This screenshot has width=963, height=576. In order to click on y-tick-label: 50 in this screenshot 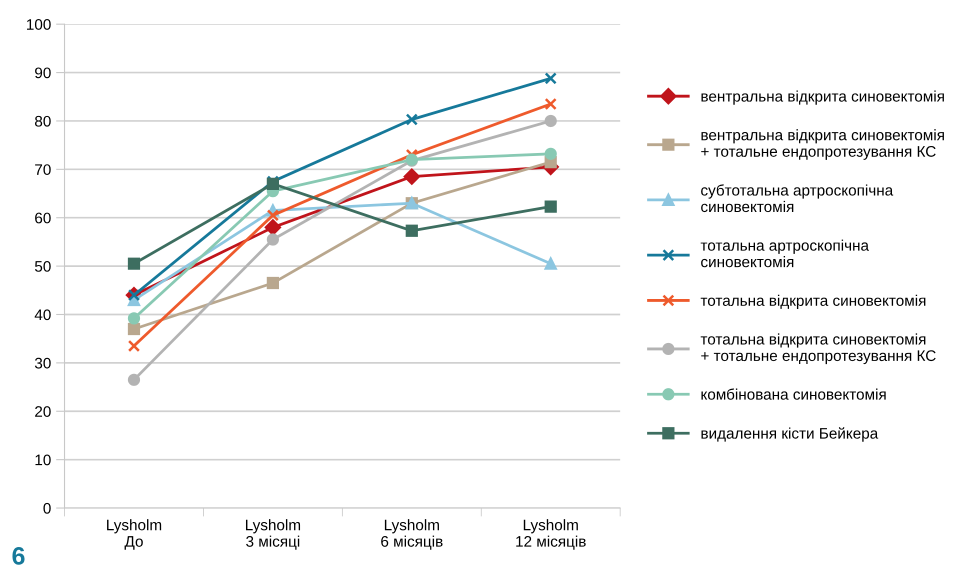, I will do `click(42, 266)`.